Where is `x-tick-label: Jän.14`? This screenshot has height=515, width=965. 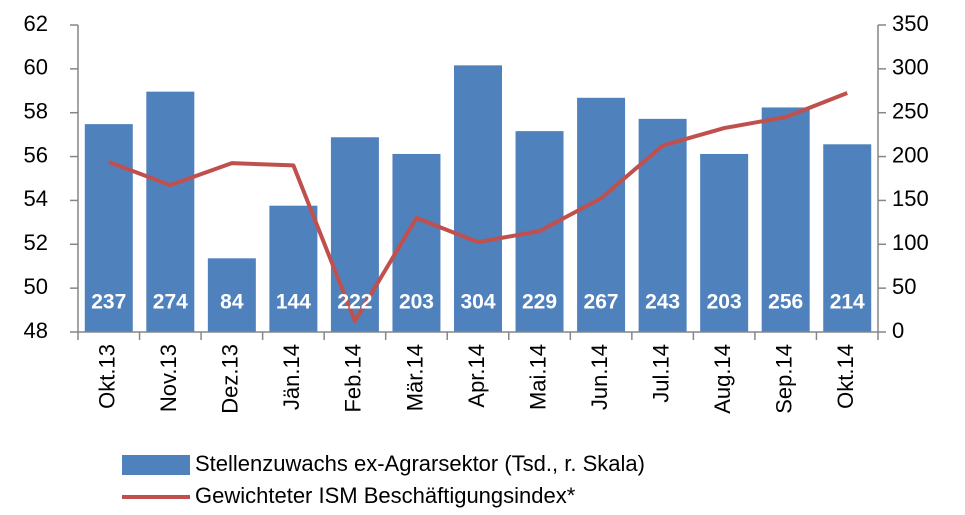
x-tick-label: Jän.14 is located at coordinates (291, 377).